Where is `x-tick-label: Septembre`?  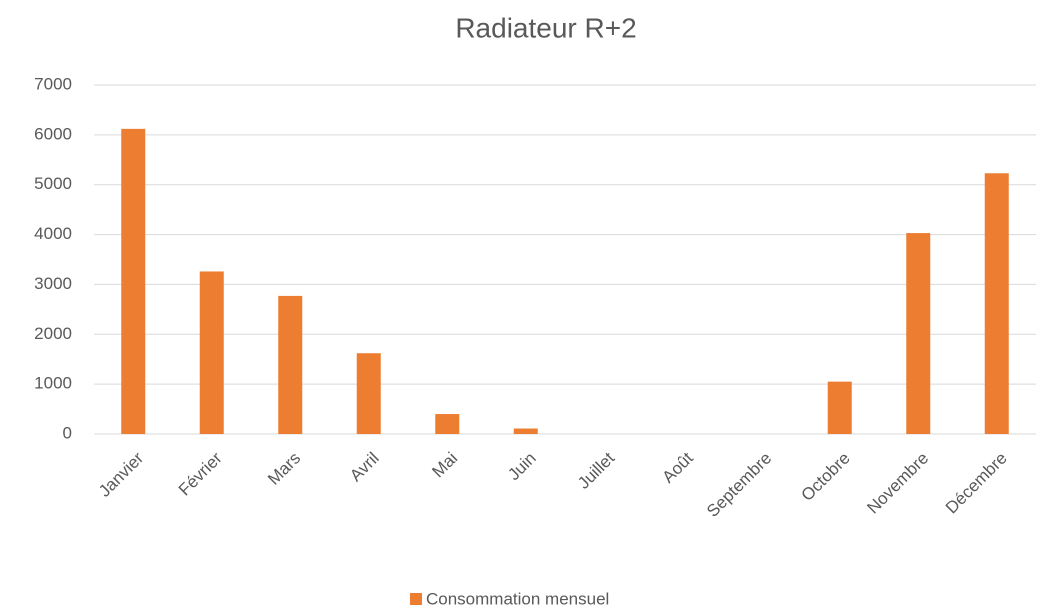 x-tick-label: Septembre is located at coordinates (739, 485).